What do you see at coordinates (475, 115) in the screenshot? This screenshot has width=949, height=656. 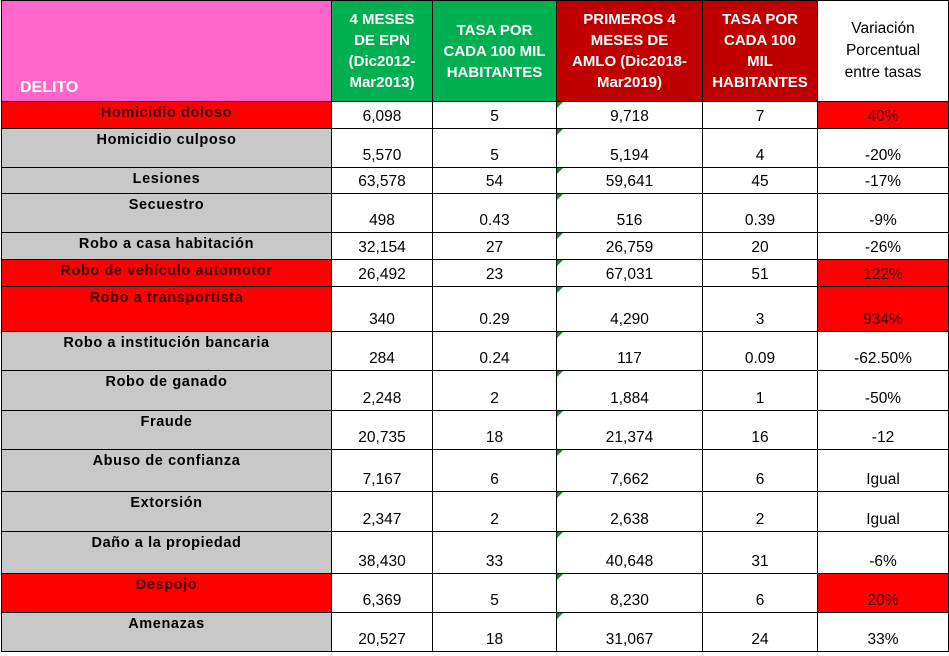 I see `table-row: Homicidio doloso 6,098 5 9,718 7 40%` at bounding box center [475, 115].